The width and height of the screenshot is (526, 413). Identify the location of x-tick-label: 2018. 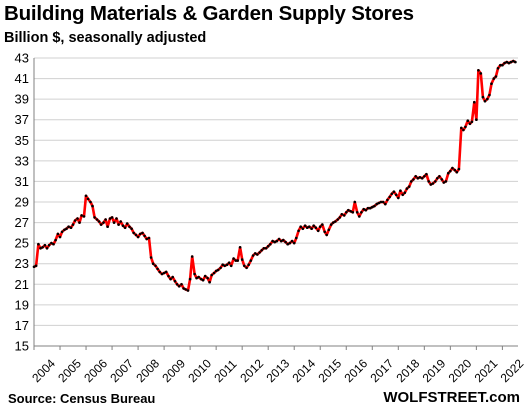
(408, 370).